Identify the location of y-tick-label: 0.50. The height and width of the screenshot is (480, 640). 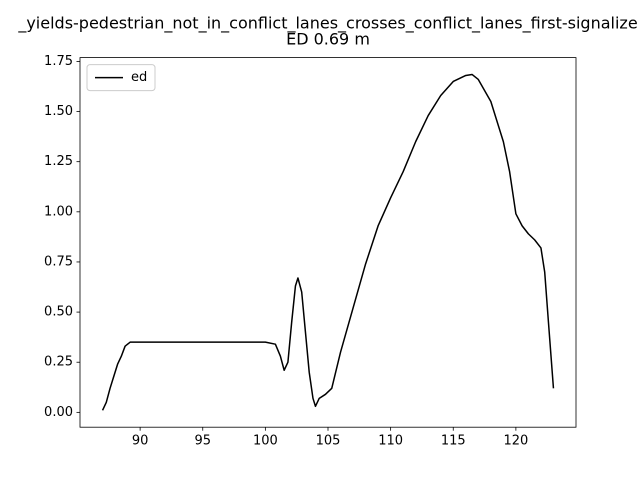
(58, 312).